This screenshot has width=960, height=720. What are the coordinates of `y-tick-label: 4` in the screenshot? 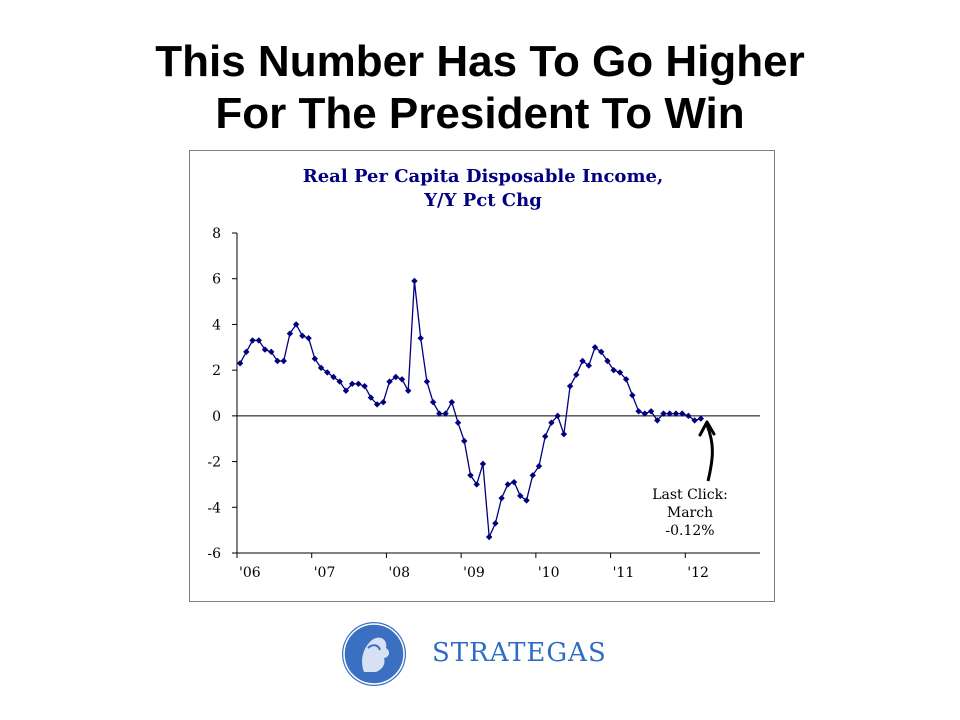 It's located at (216, 325).